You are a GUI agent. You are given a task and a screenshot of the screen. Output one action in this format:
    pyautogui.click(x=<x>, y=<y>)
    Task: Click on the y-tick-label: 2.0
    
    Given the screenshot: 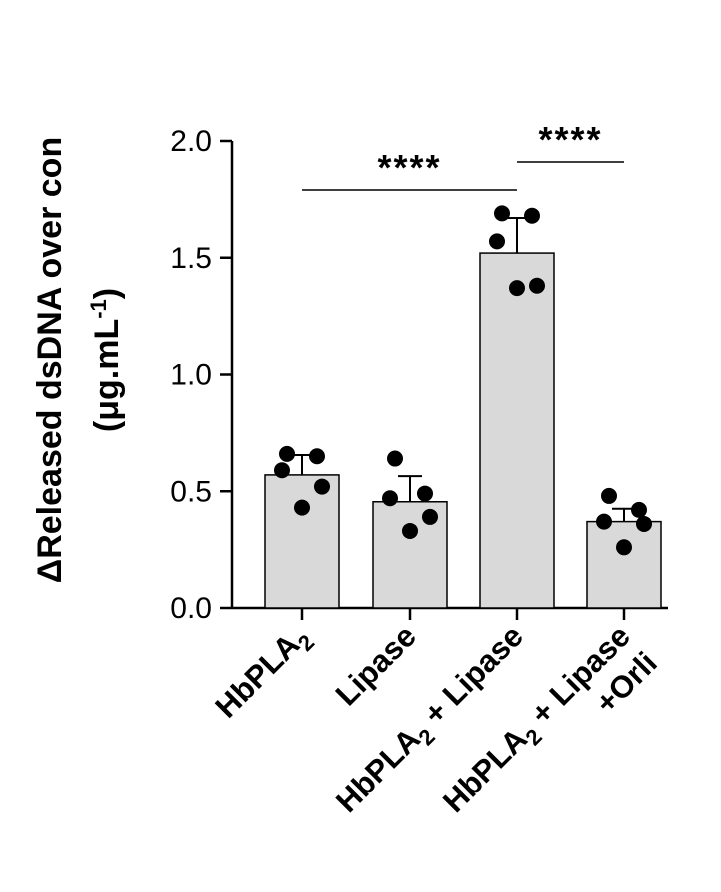 What is the action you would take?
    pyautogui.click(x=191, y=141)
    